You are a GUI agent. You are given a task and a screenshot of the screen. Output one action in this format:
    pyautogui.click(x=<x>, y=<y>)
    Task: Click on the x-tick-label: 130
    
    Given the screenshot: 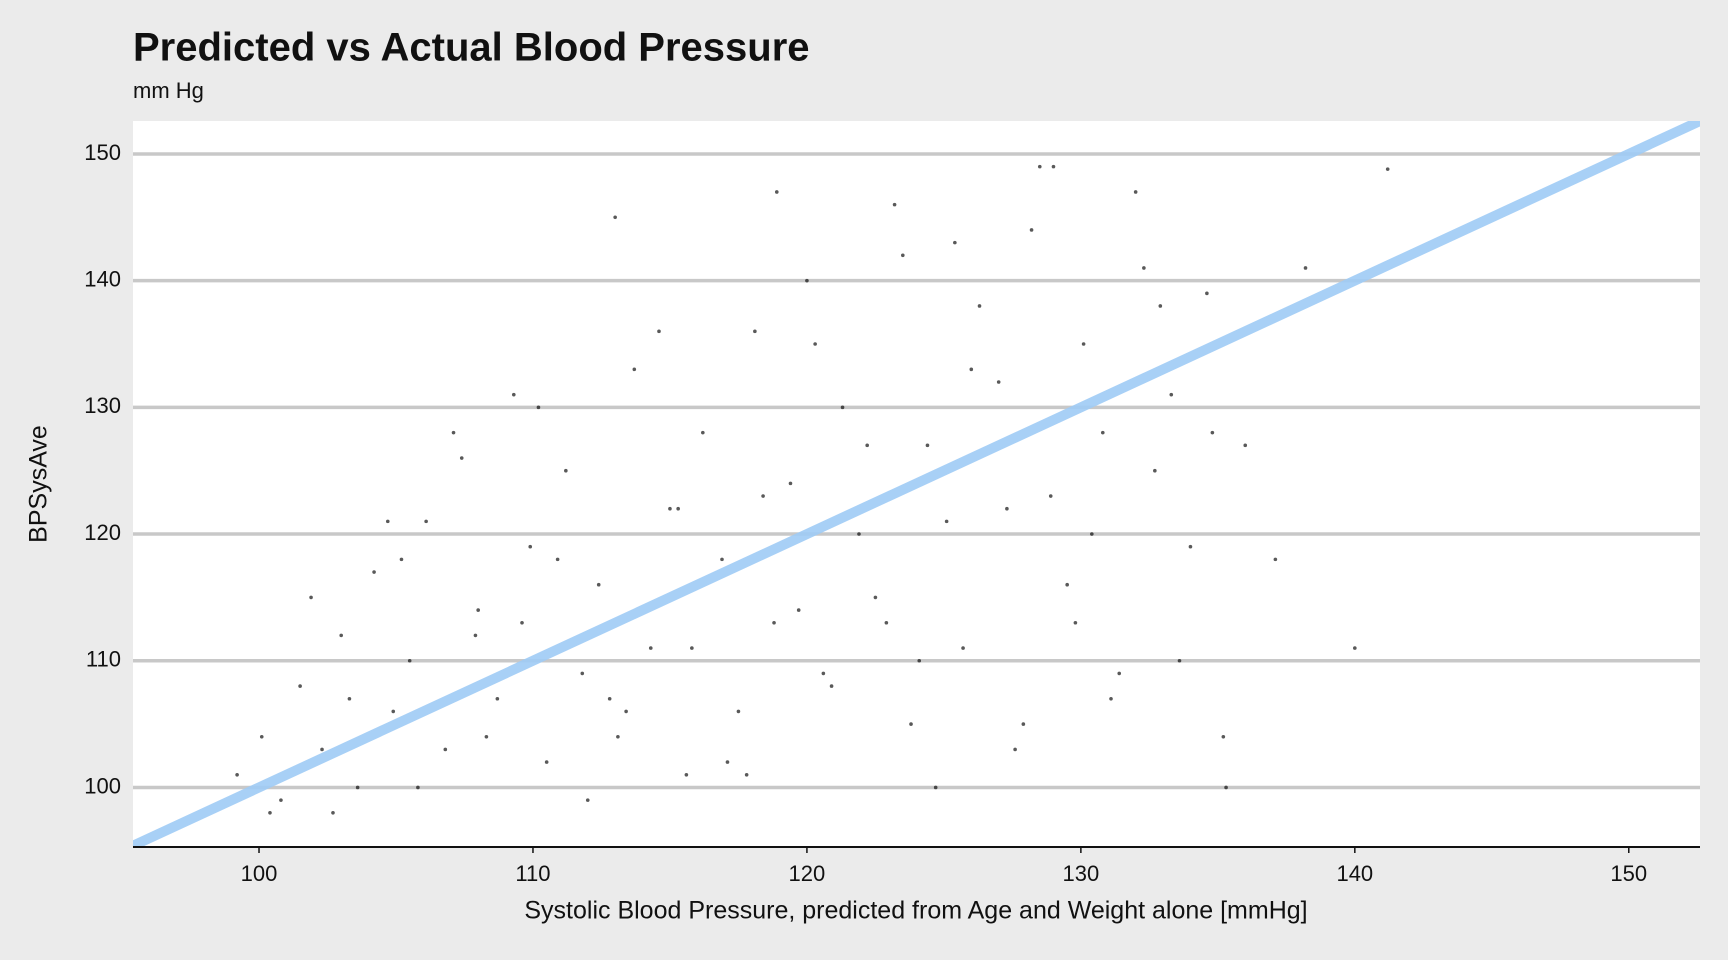 What is the action you would take?
    pyautogui.click(x=1081, y=873)
    